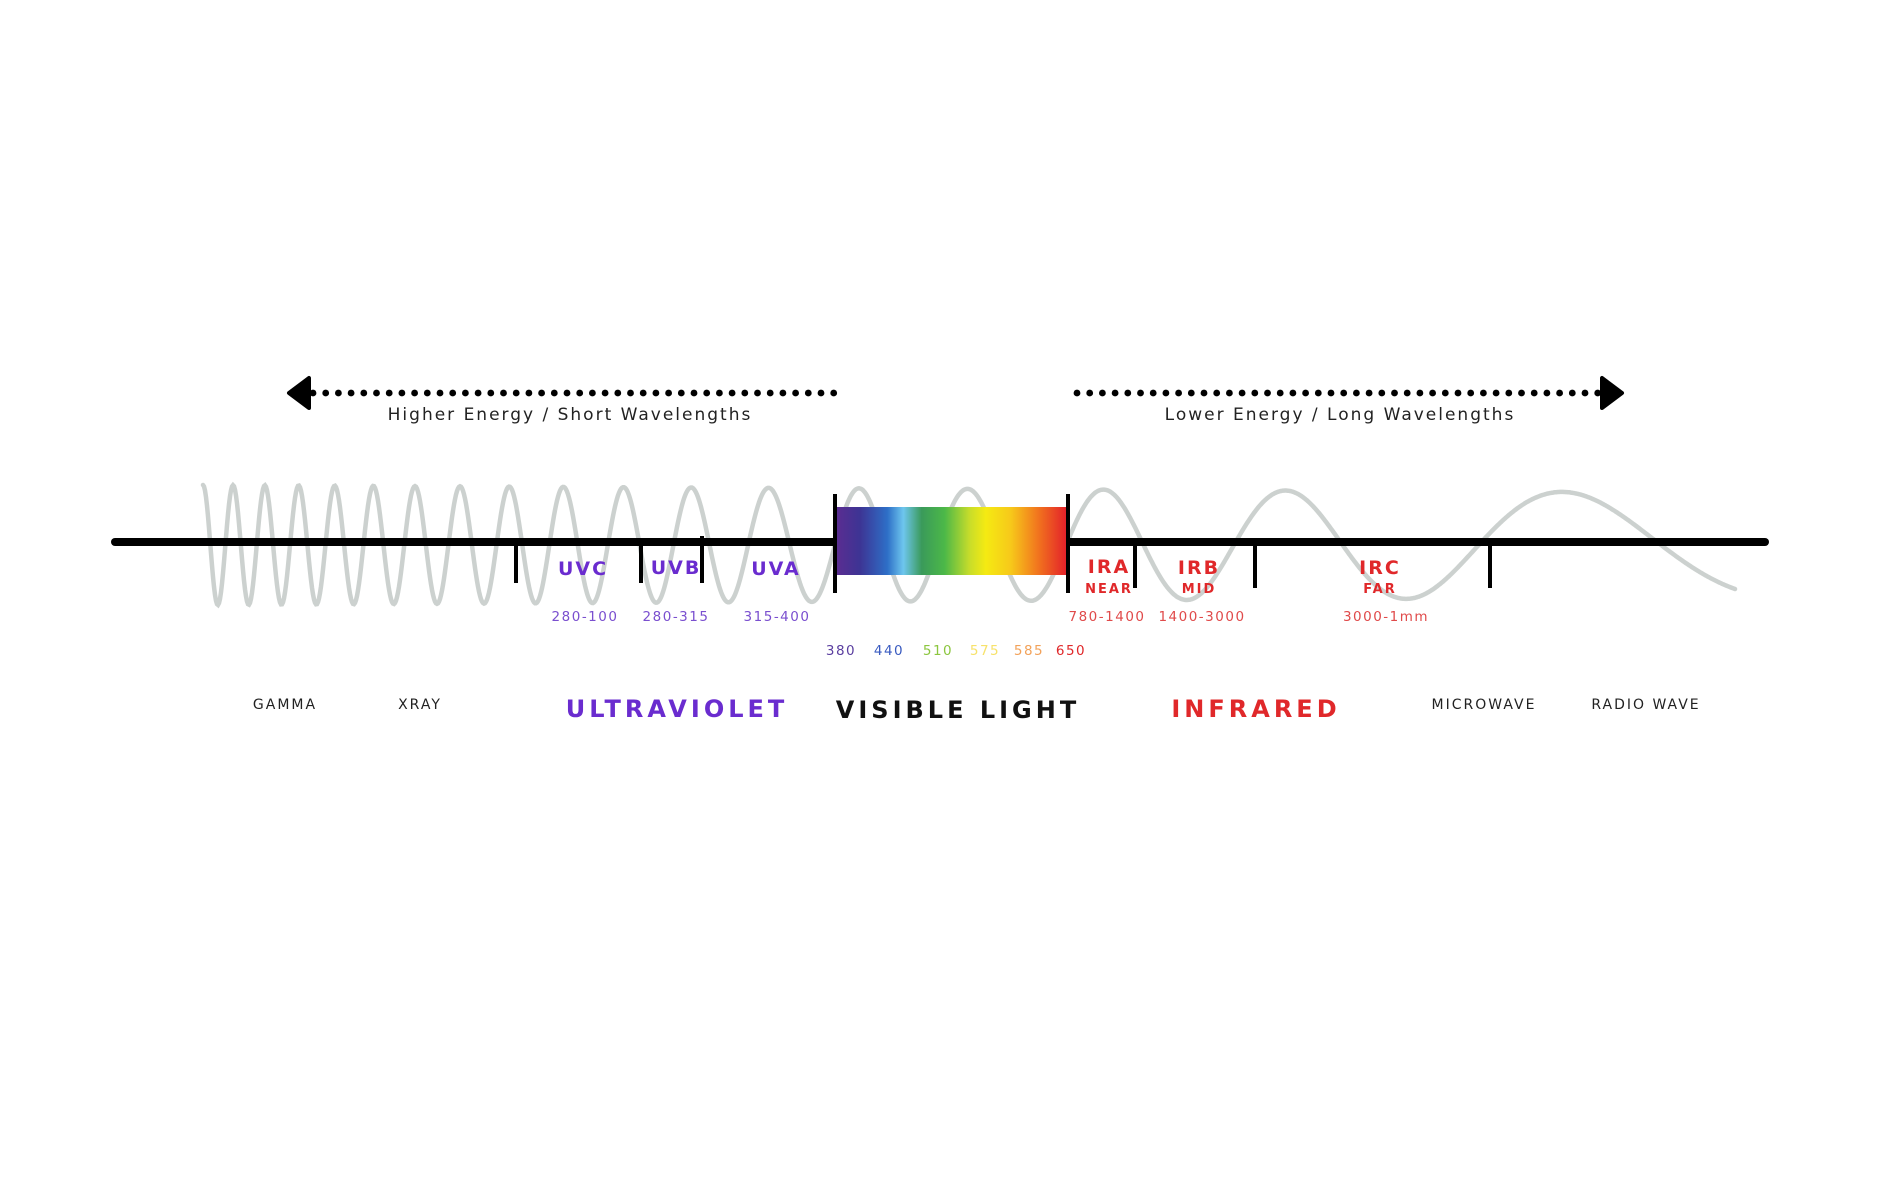 This screenshot has width=1900, height=1188. What do you see at coordinates (1348, 400) in the screenshot?
I see `direction-right: Lower Energy / Long Wavelengths` at bounding box center [1348, 400].